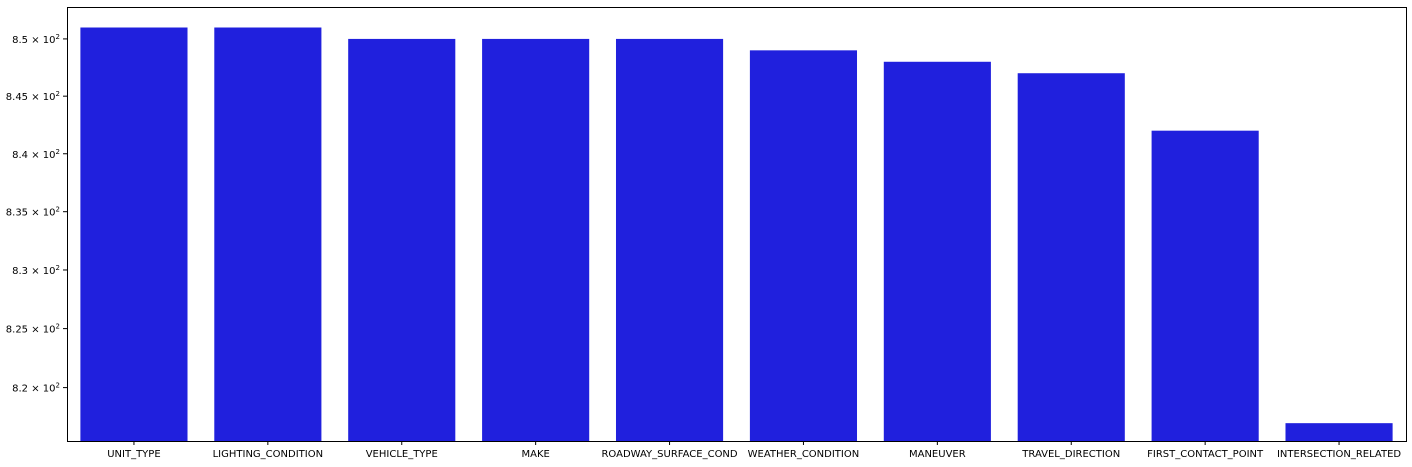 The height and width of the screenshot is (467, 1412). I want to click on y-tick-label: 8.4 × 10², so click(36, 154).